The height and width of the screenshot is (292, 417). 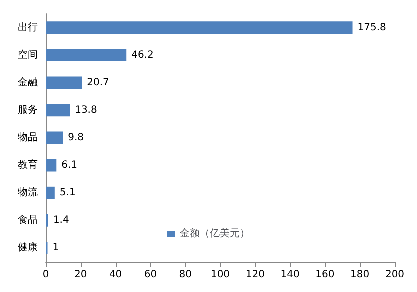 What do you see at coordinates (70, 166) in the screenshot?
I see `data-label: 6.1` at bounding box center [70, 166].